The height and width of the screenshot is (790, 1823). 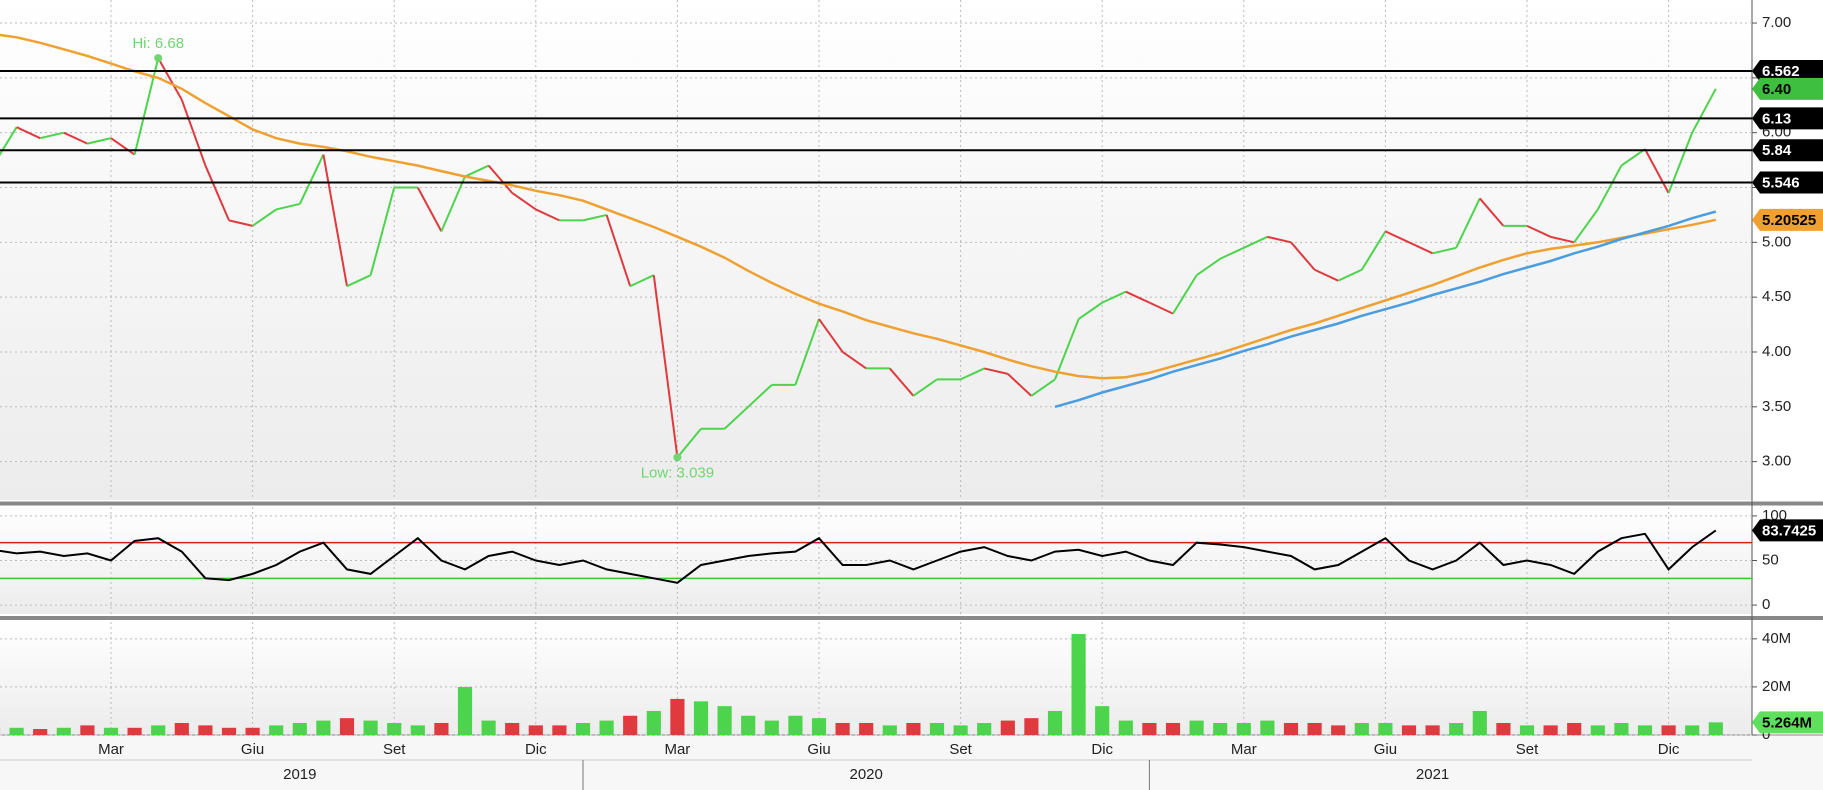 What do you see at coordinates (1781, 71) in the screenshot?
I see `value-tag-label: 6.562` at bounding box center [1781, 71].